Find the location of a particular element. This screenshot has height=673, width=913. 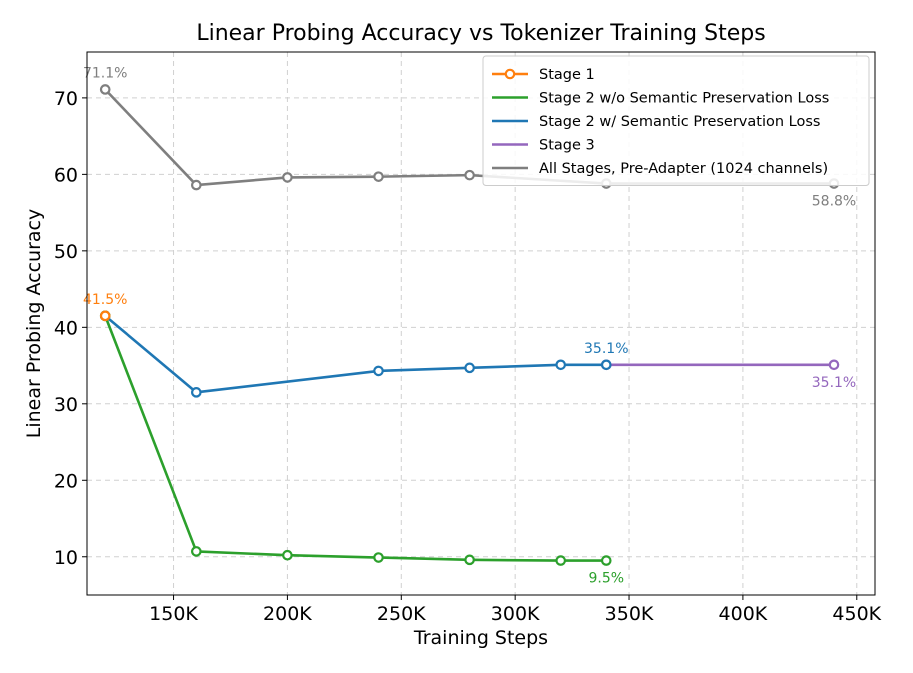

legend-entry-label: Stage 1 is located at coordinates (567, 75).